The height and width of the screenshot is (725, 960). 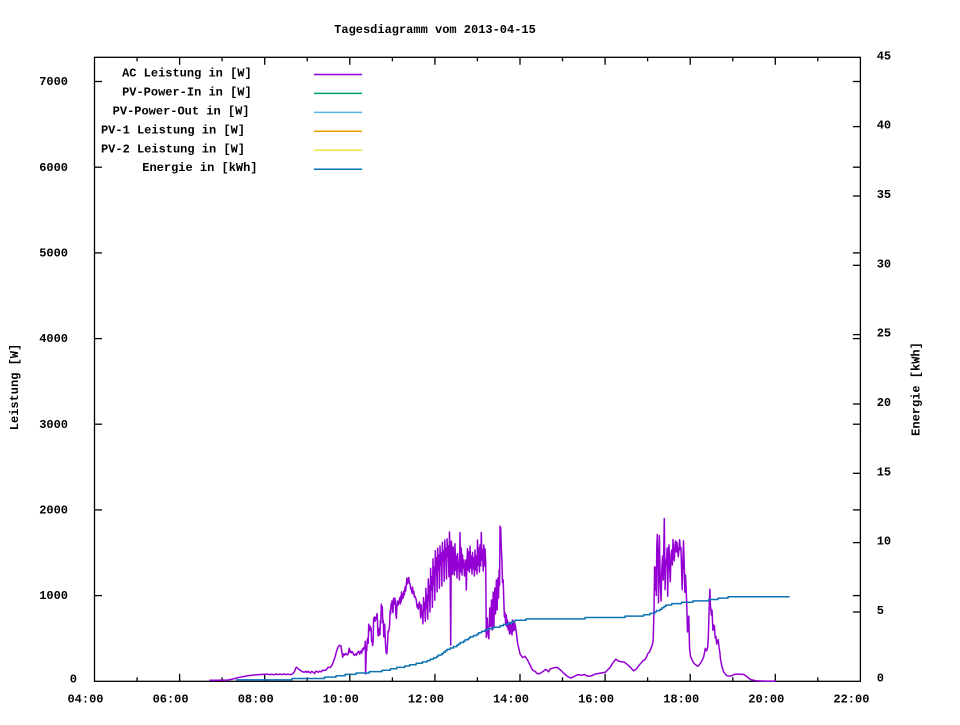 I want to click on svg-text: 12:00, so click(x=426, y=700).